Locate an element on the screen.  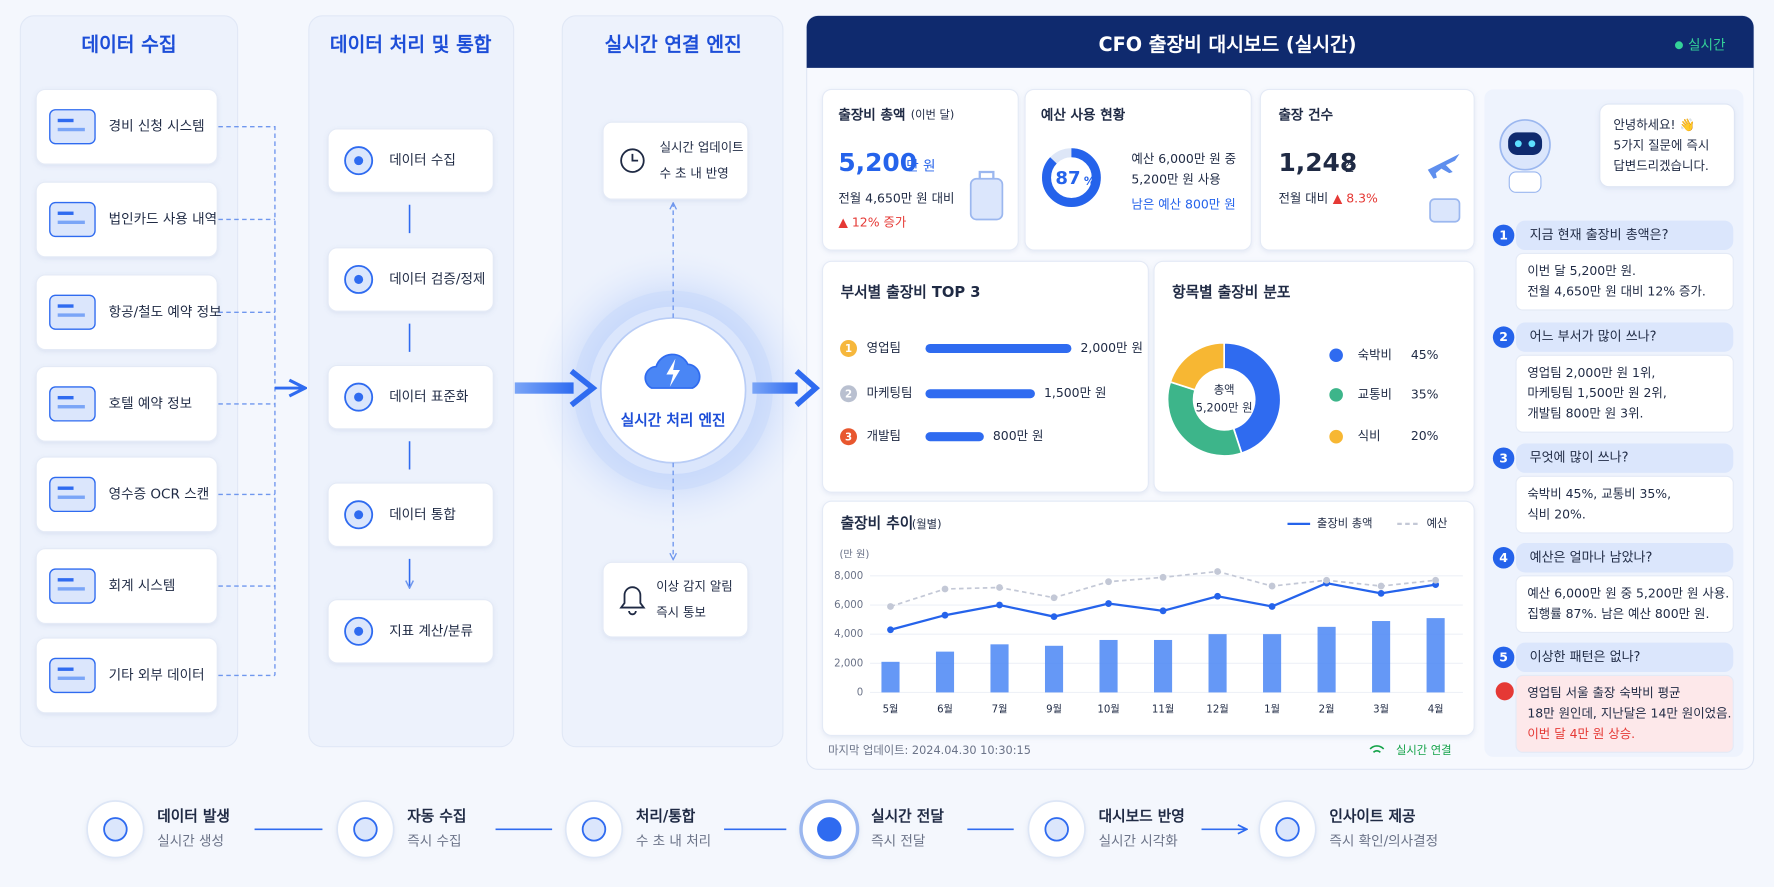
last-updated: 마지막 업데이트: 2024.04.30 10:30:15 is located at coordinates (929, 750).